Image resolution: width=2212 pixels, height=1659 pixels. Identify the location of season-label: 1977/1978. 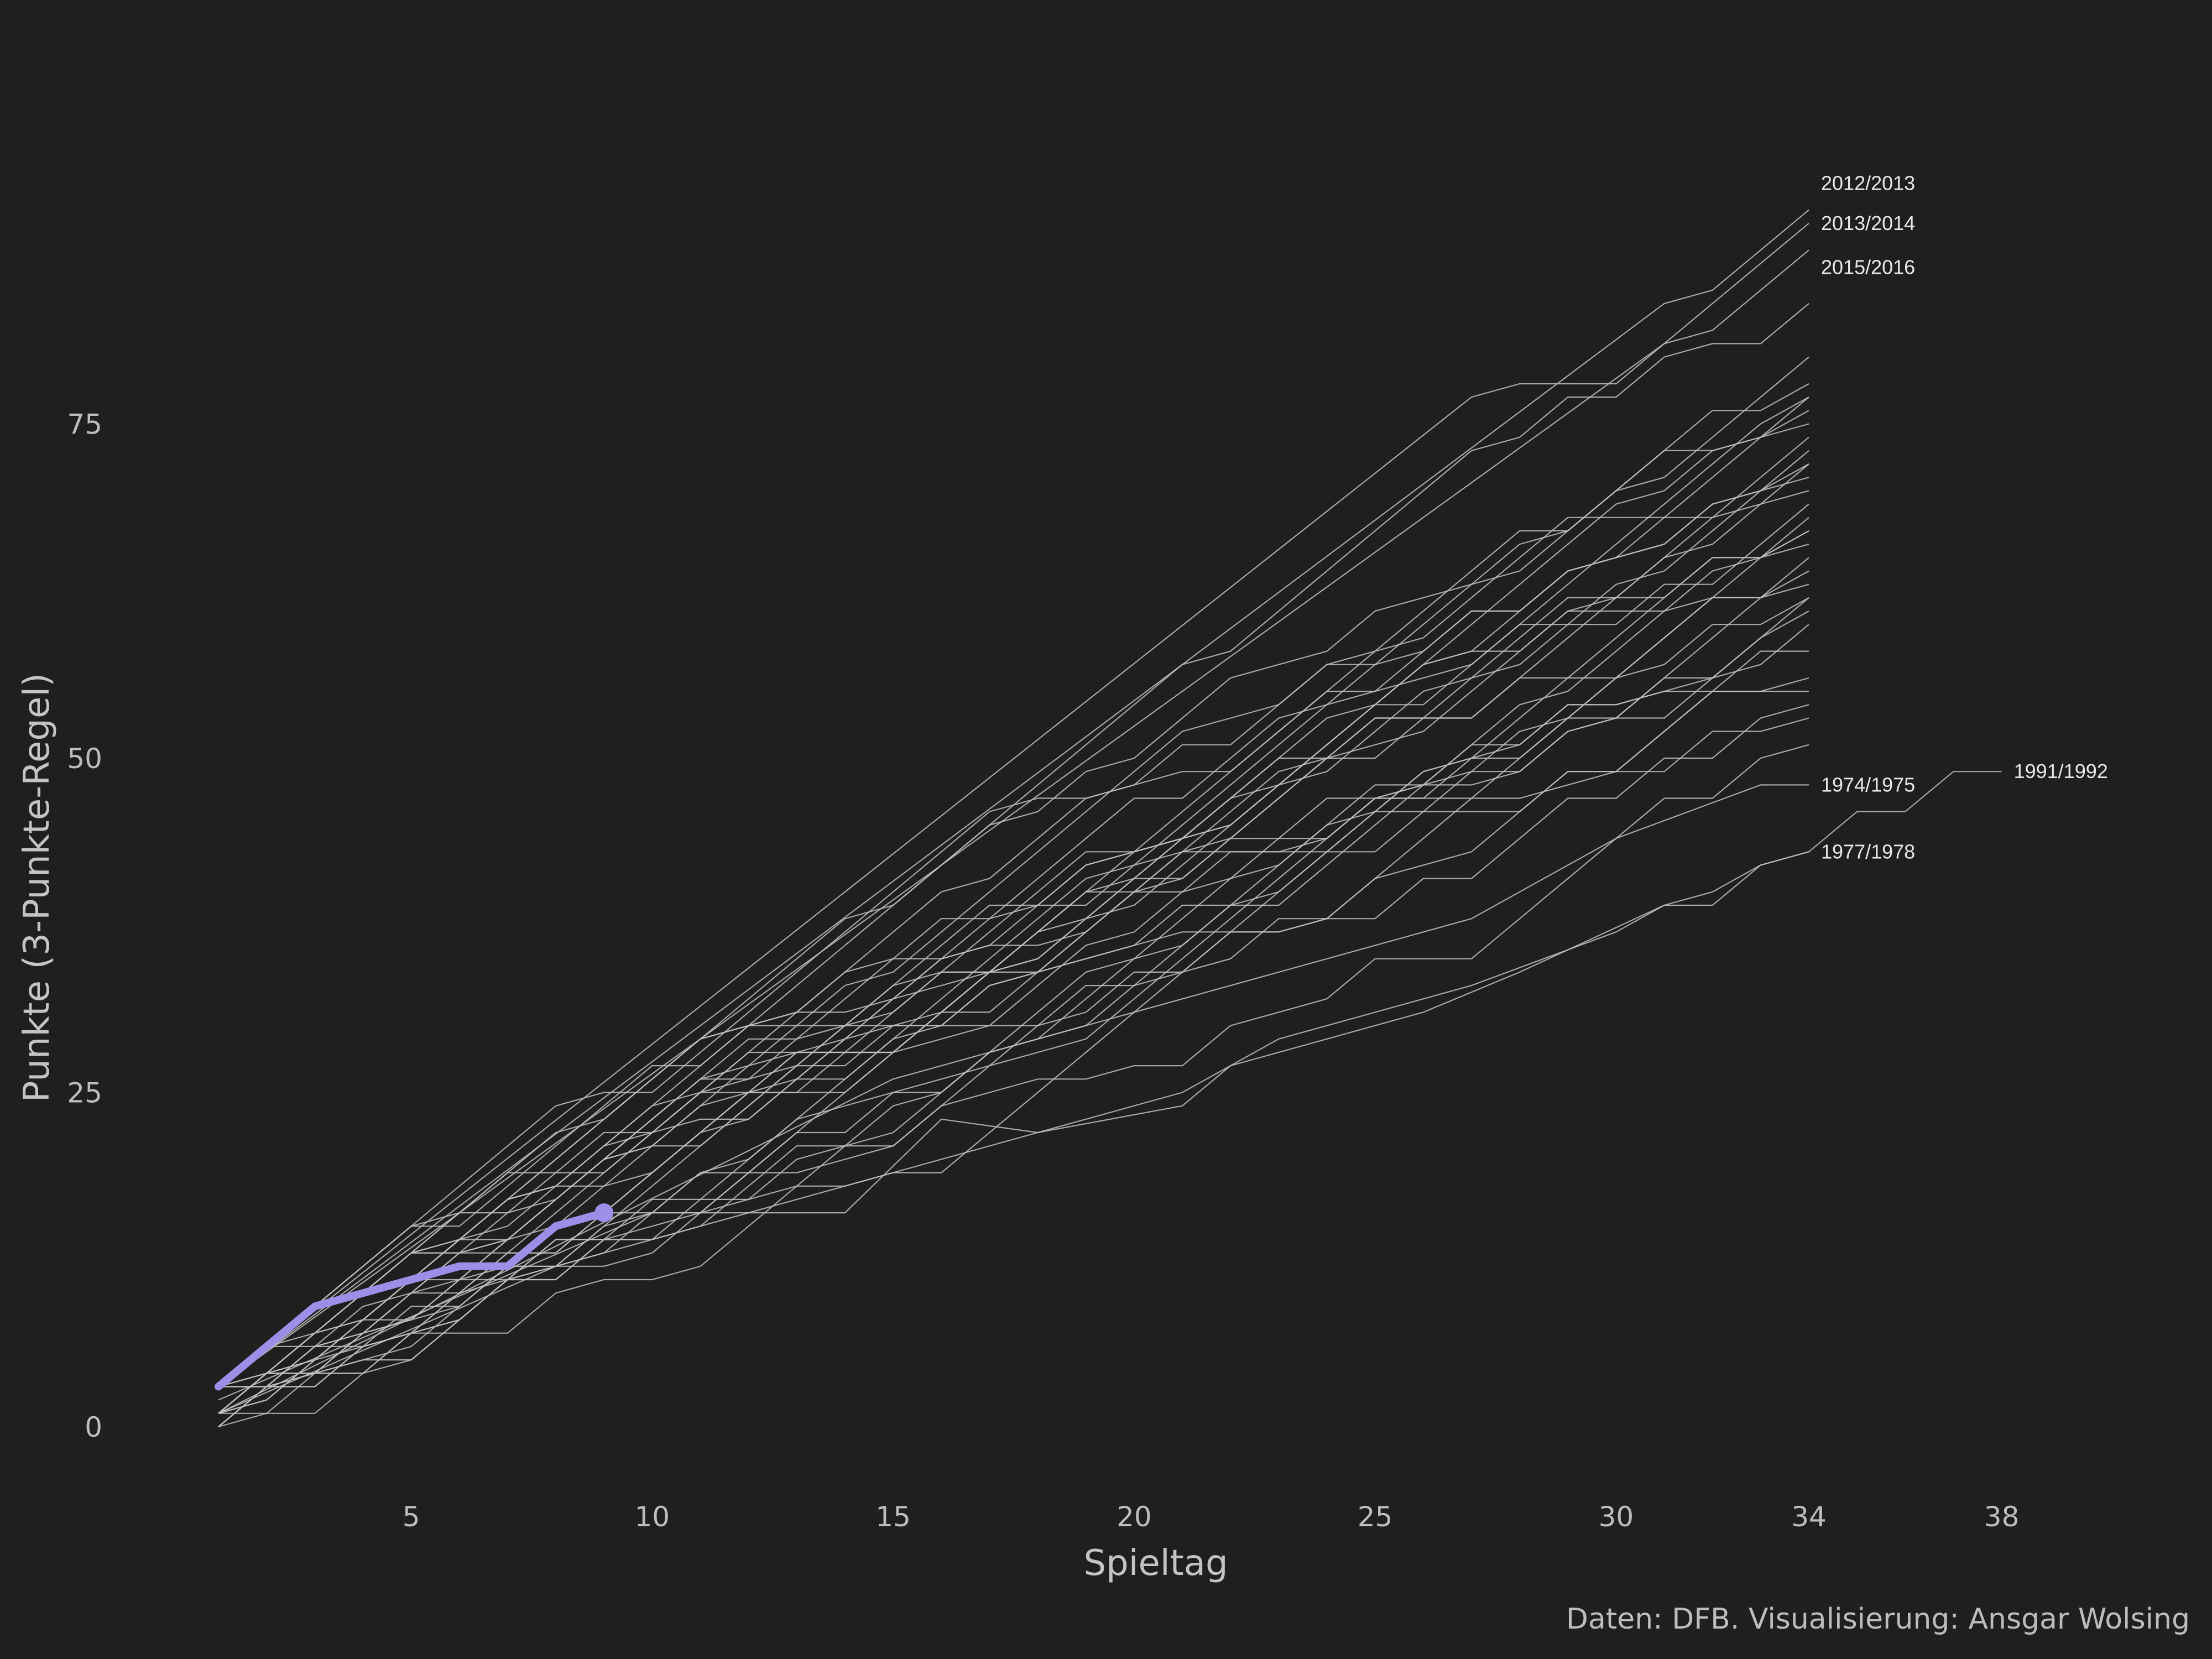
(1868, 851).